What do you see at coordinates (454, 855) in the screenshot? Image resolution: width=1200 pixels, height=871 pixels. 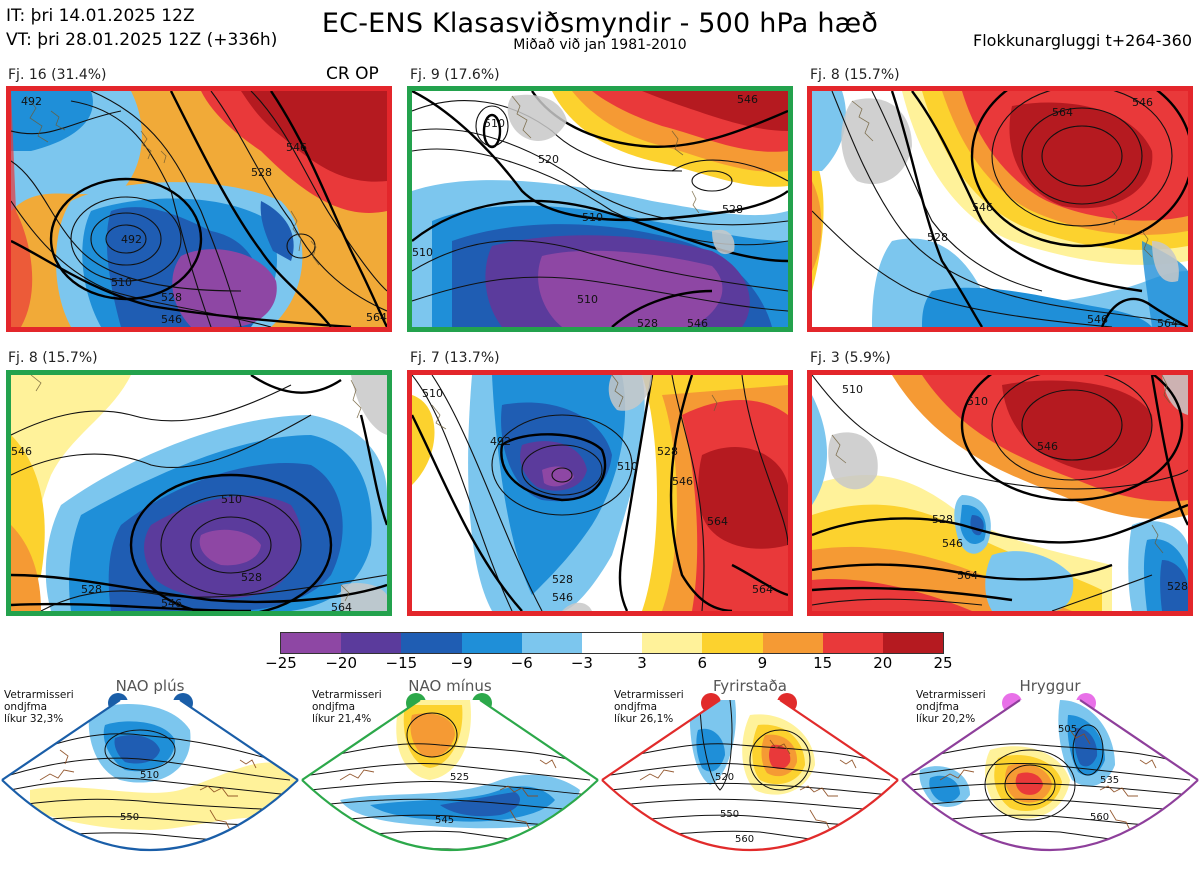 I see `contour-label: 565` at bounding box center [454, 855].